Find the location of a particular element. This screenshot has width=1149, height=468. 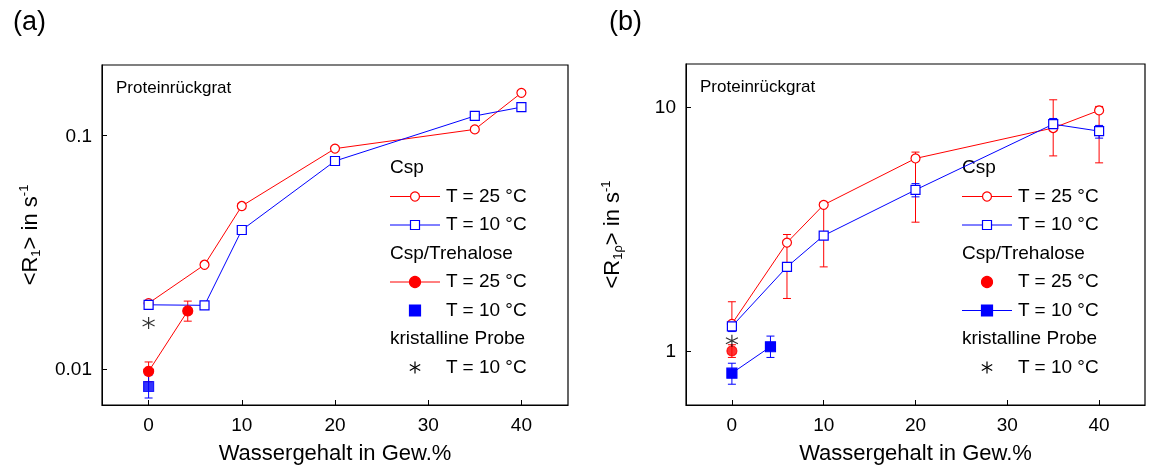

y-tick-label: 1 is located at coordinates (670, 351).